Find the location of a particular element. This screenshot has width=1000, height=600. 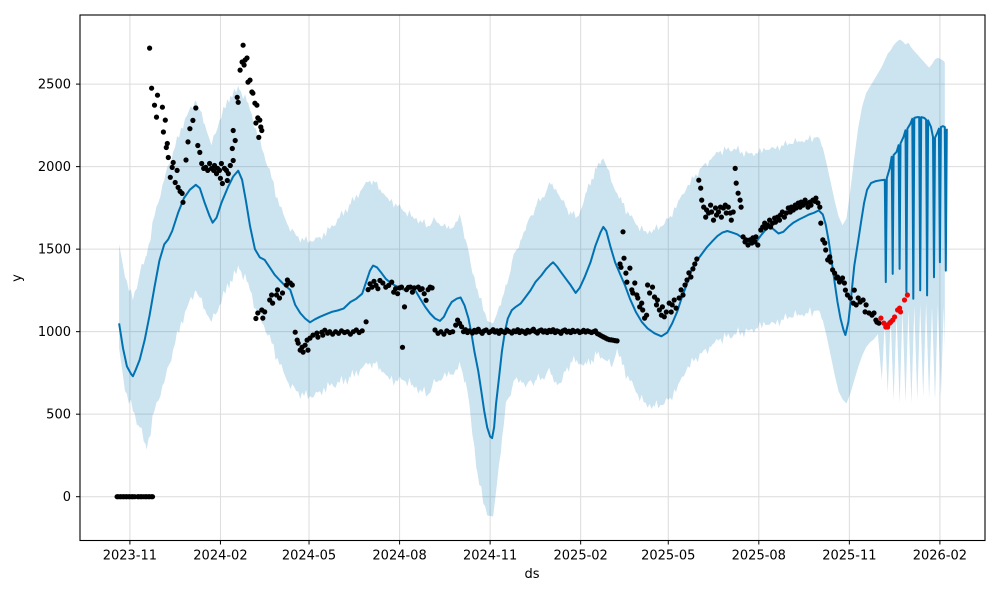

x-tick-label: 2024-08 is located at coordinates (399, 556).